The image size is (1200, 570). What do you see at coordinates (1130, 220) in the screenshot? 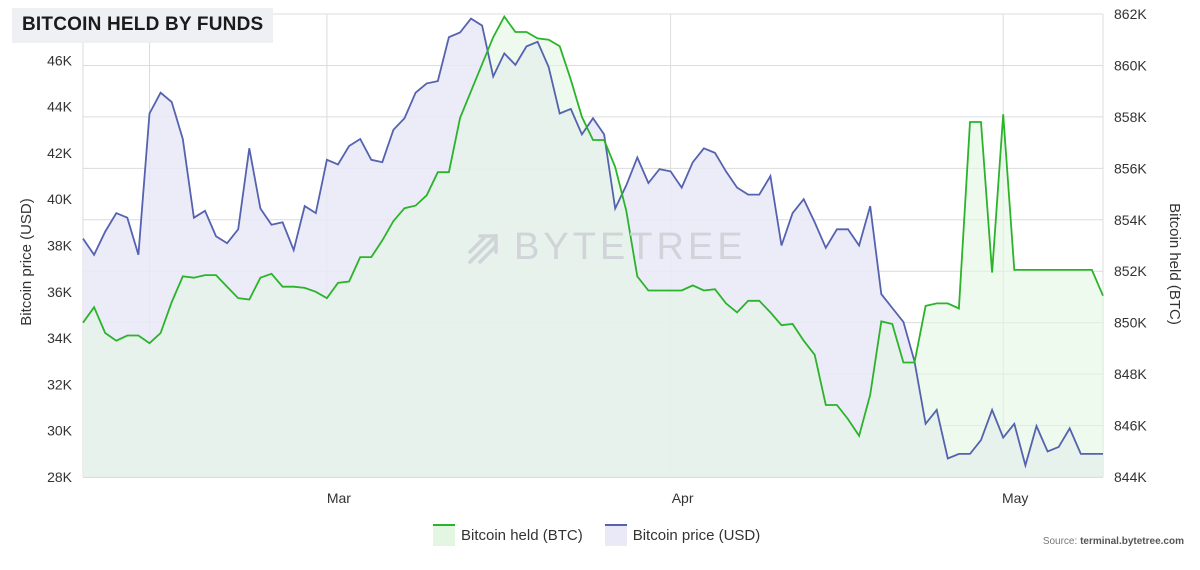
I see `right-tick-label: 854K` at bounding box center [1130, 220].